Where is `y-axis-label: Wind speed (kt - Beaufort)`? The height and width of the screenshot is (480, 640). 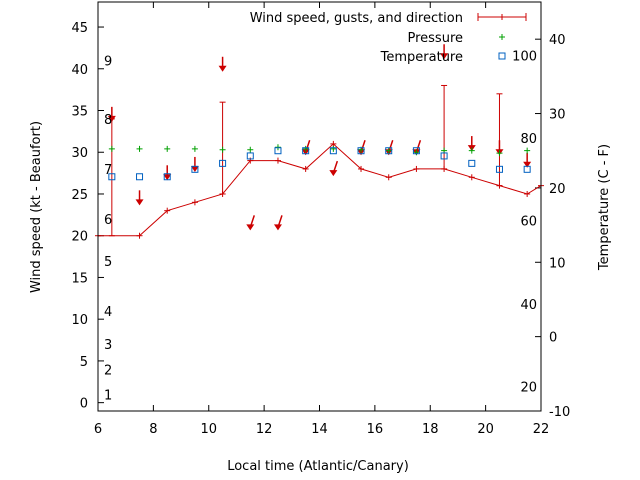
y-axis-label: Wind speed (kt - Beaufort) is located at coordinates (36, 207).